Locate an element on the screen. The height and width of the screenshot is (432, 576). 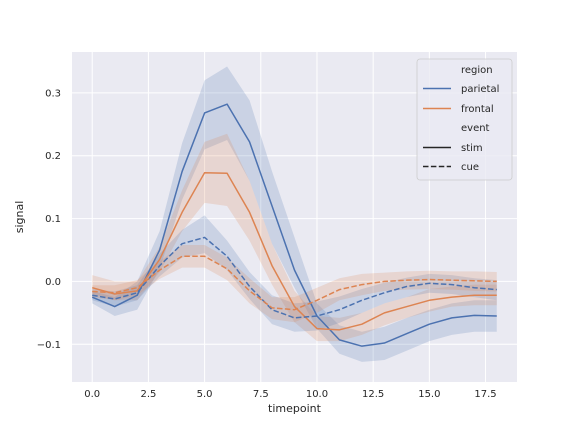
x-tick-label: 12.5 is located at coordinates (373, 394).